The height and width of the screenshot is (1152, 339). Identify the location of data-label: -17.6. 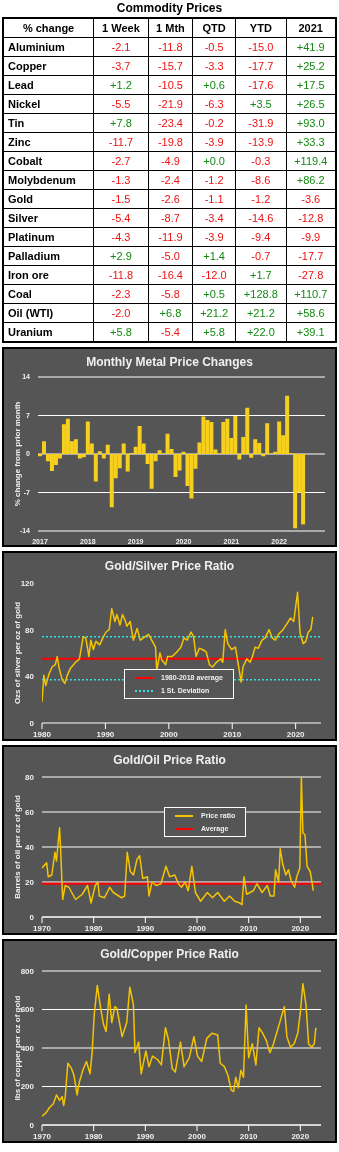
(260, 85).